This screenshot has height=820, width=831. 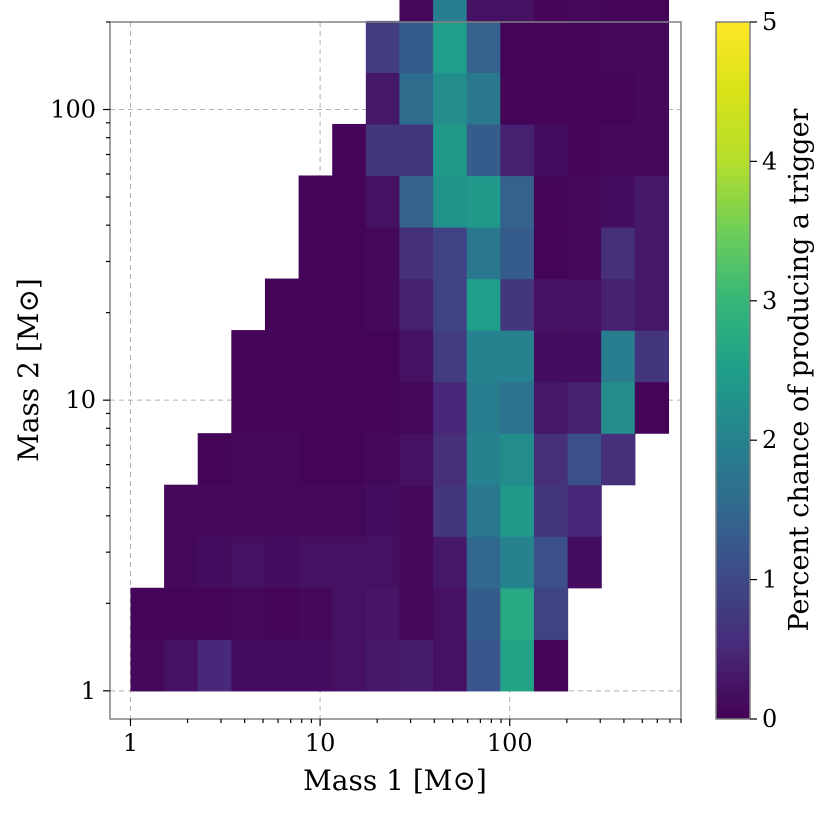 What do you see at coordinates (551, 253) in the screenshot?
I see `heatmap-cell-r8-c12` at bounding box center [551, 253].